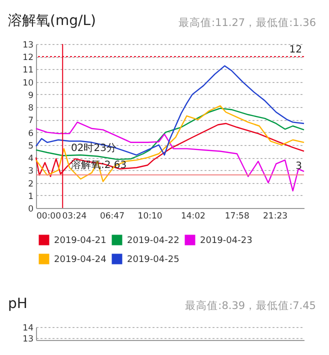  What do you see at coordinates (153, 260) in the screenshot?
I see `legend-label: 2019-04-25` at bounding box center [153, 260].